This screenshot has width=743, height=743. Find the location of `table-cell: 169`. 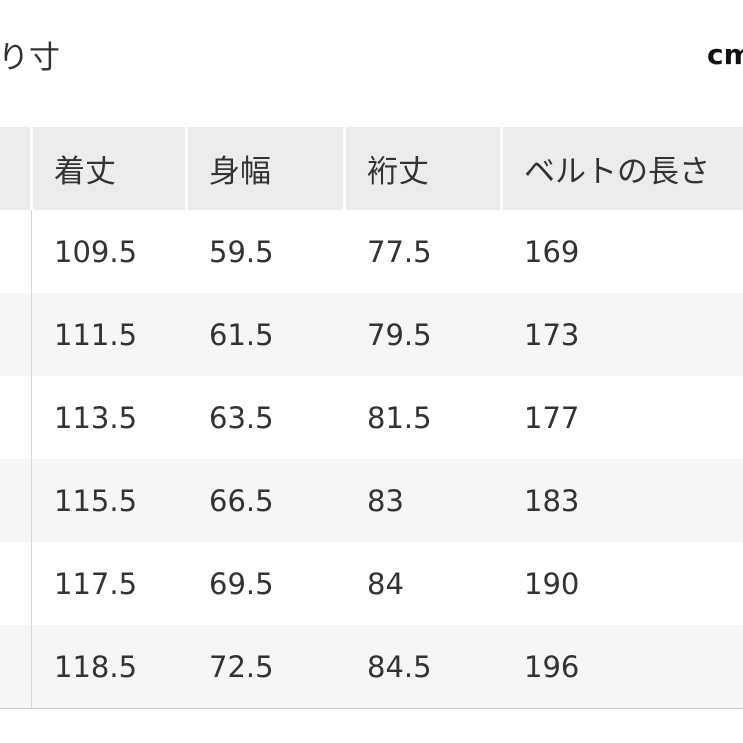

table-cell: 169 is located at coordinates (552, 251).